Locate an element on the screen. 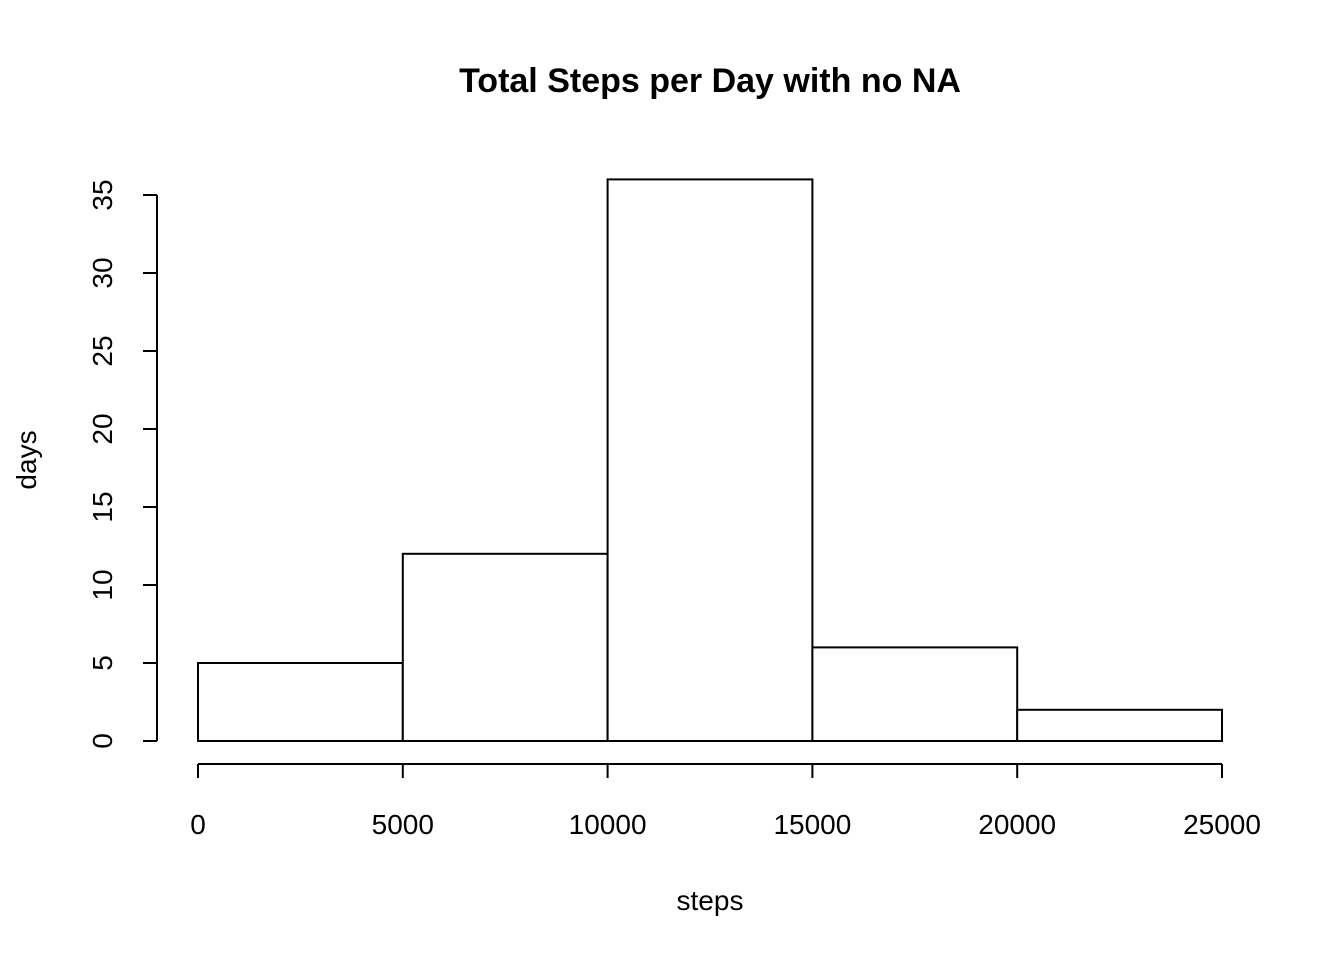  x-tick-label: 15000 is located at coordinates (812, 824).